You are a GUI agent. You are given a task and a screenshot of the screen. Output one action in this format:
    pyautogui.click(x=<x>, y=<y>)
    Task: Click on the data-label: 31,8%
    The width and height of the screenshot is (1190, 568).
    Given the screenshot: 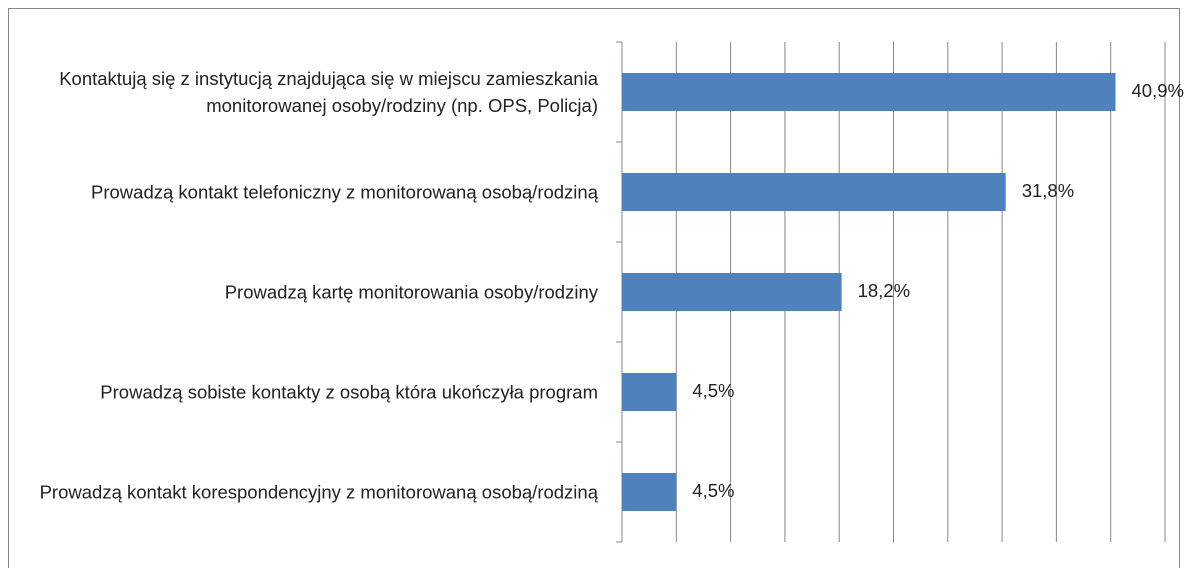 What is the action you would take?
    pyautogui.click(x=1048, y=190)
    